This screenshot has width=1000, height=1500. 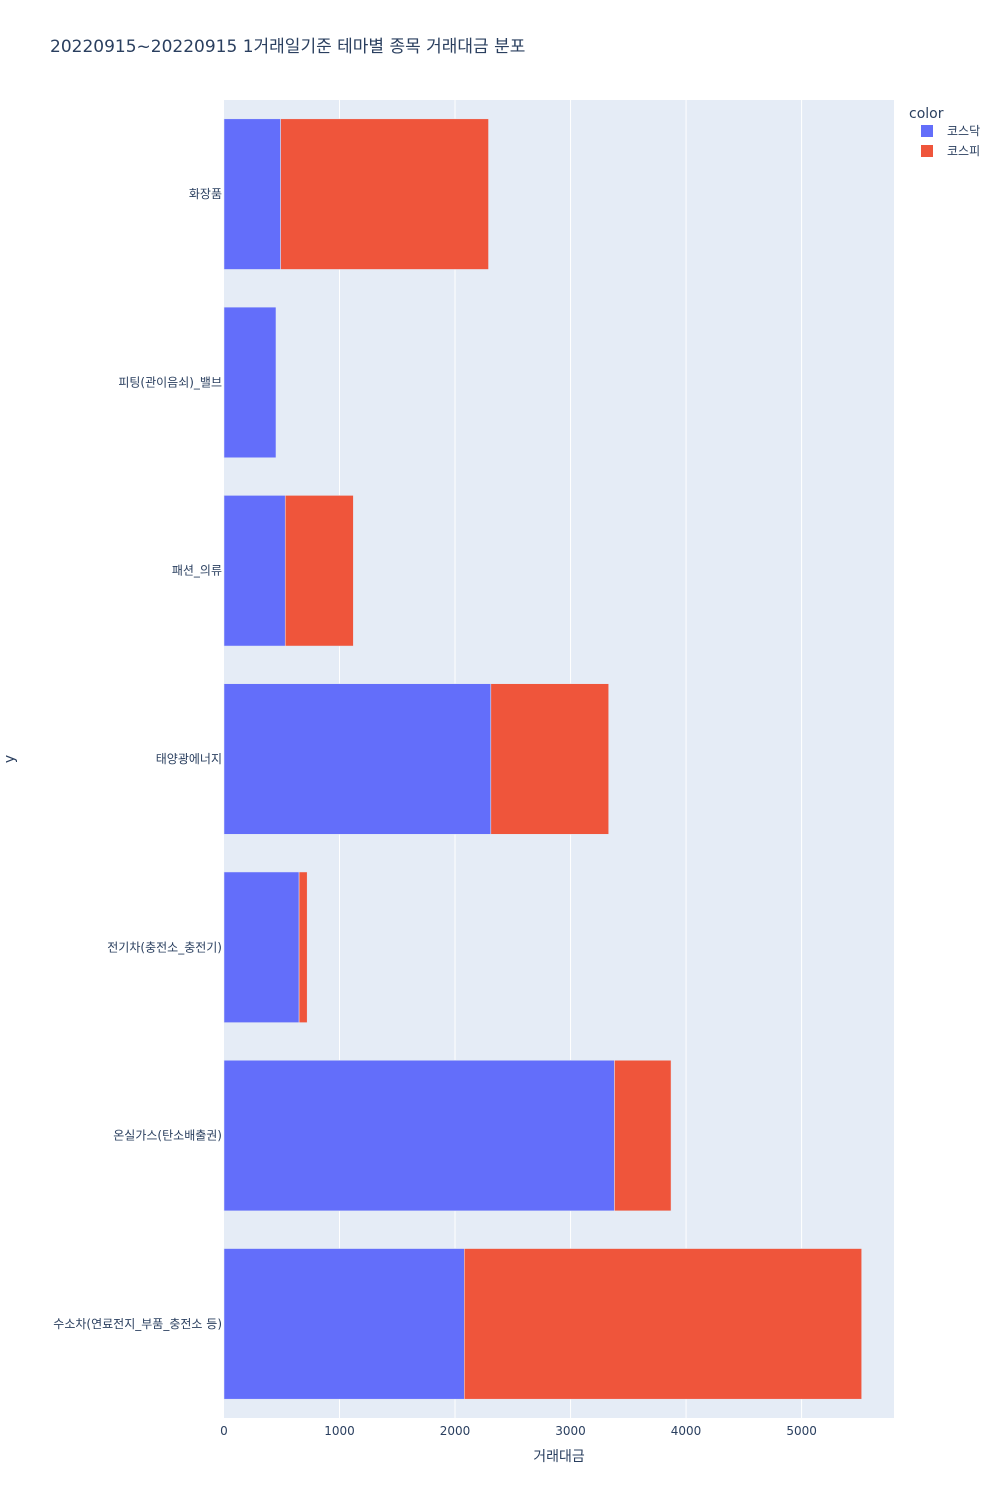 I want to click on x-tick-label: 0, so click(x=224, y=1431).